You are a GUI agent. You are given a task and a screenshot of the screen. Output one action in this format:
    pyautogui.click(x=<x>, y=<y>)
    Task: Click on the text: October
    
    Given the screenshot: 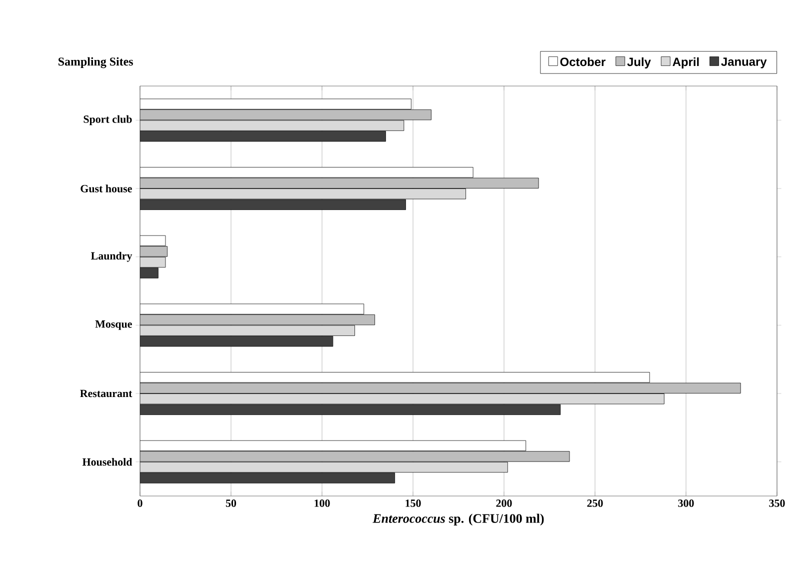 What is the action you would take?
    pyautogui.click(x=583, y=61)
    